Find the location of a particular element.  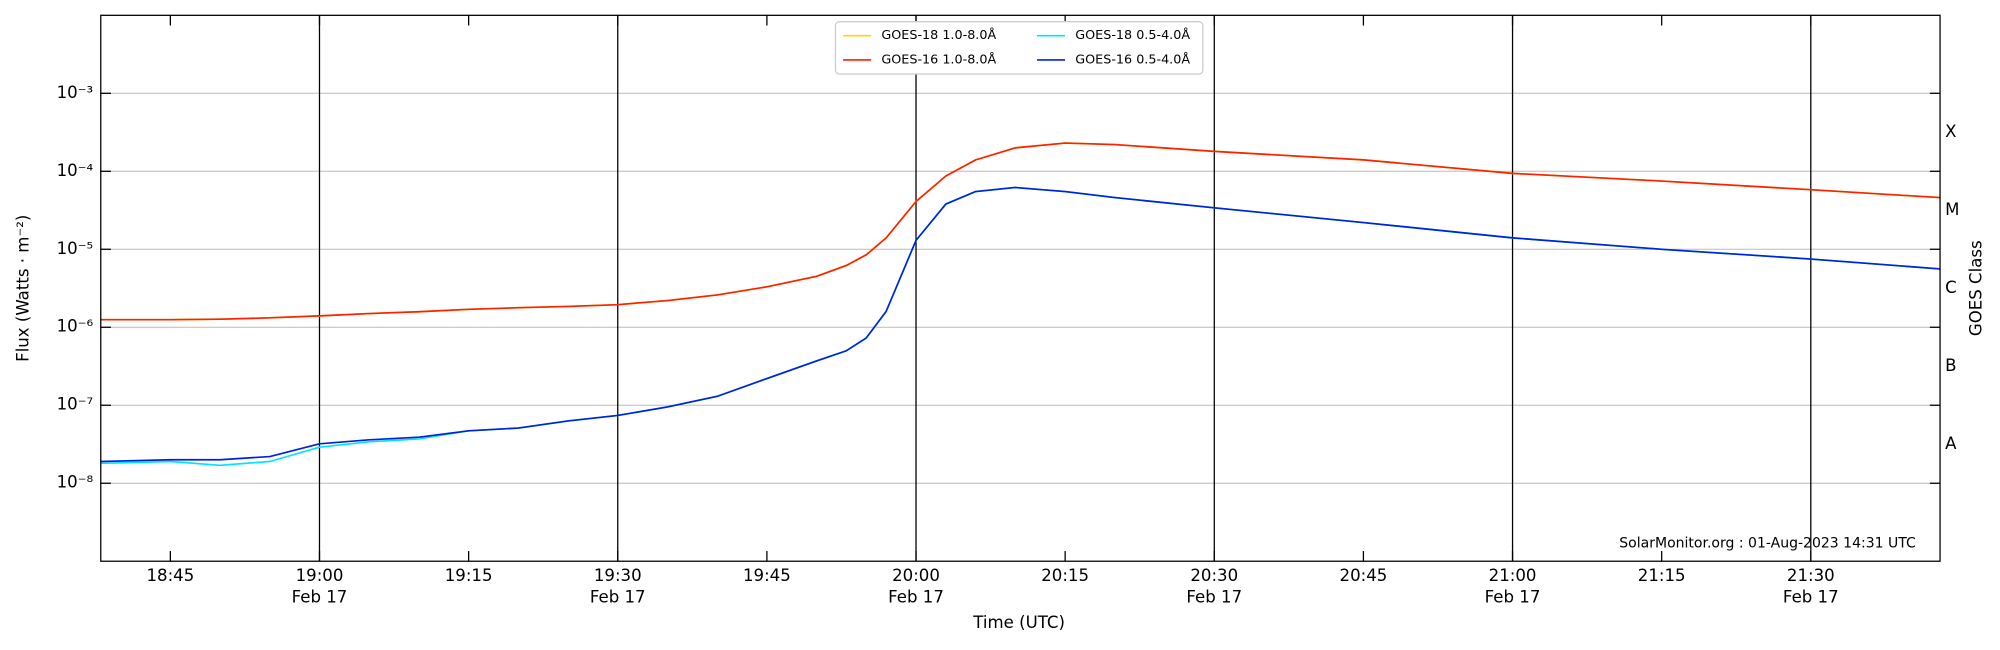

x-tick-label: 21:00 is located at coordinates (1513, 575).